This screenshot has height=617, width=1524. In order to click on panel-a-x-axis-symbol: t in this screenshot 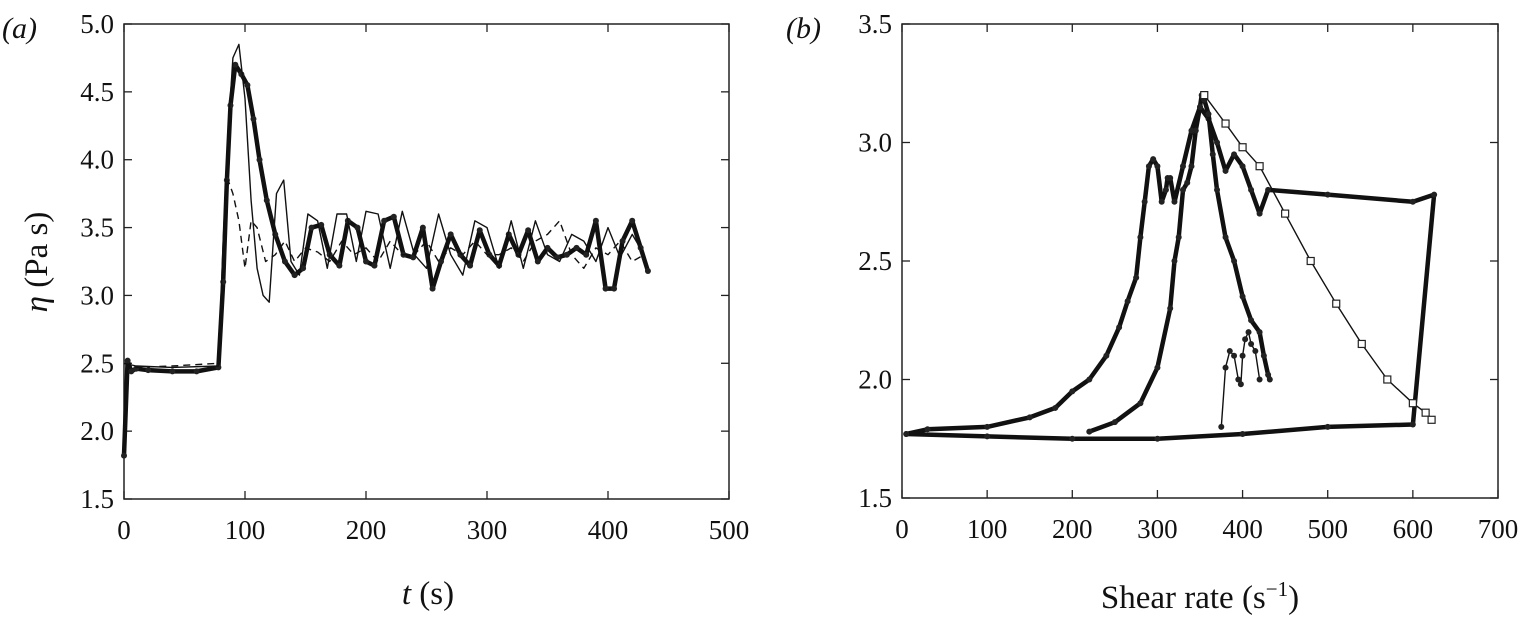, I will do `click(407, 594)`.